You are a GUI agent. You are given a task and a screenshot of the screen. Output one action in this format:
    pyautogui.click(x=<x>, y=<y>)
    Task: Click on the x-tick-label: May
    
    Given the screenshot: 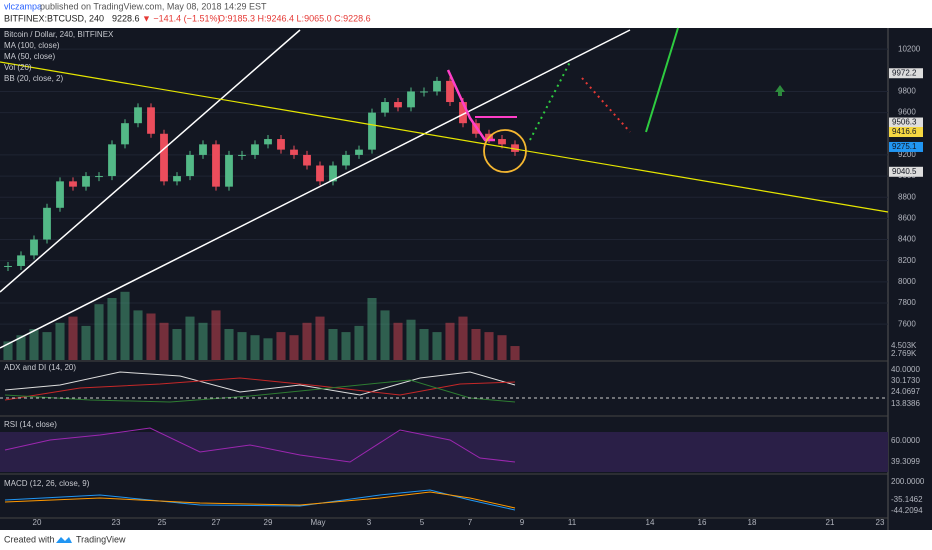 What is the action you would take?
    pyautogui.click(x=317, y=522)
    